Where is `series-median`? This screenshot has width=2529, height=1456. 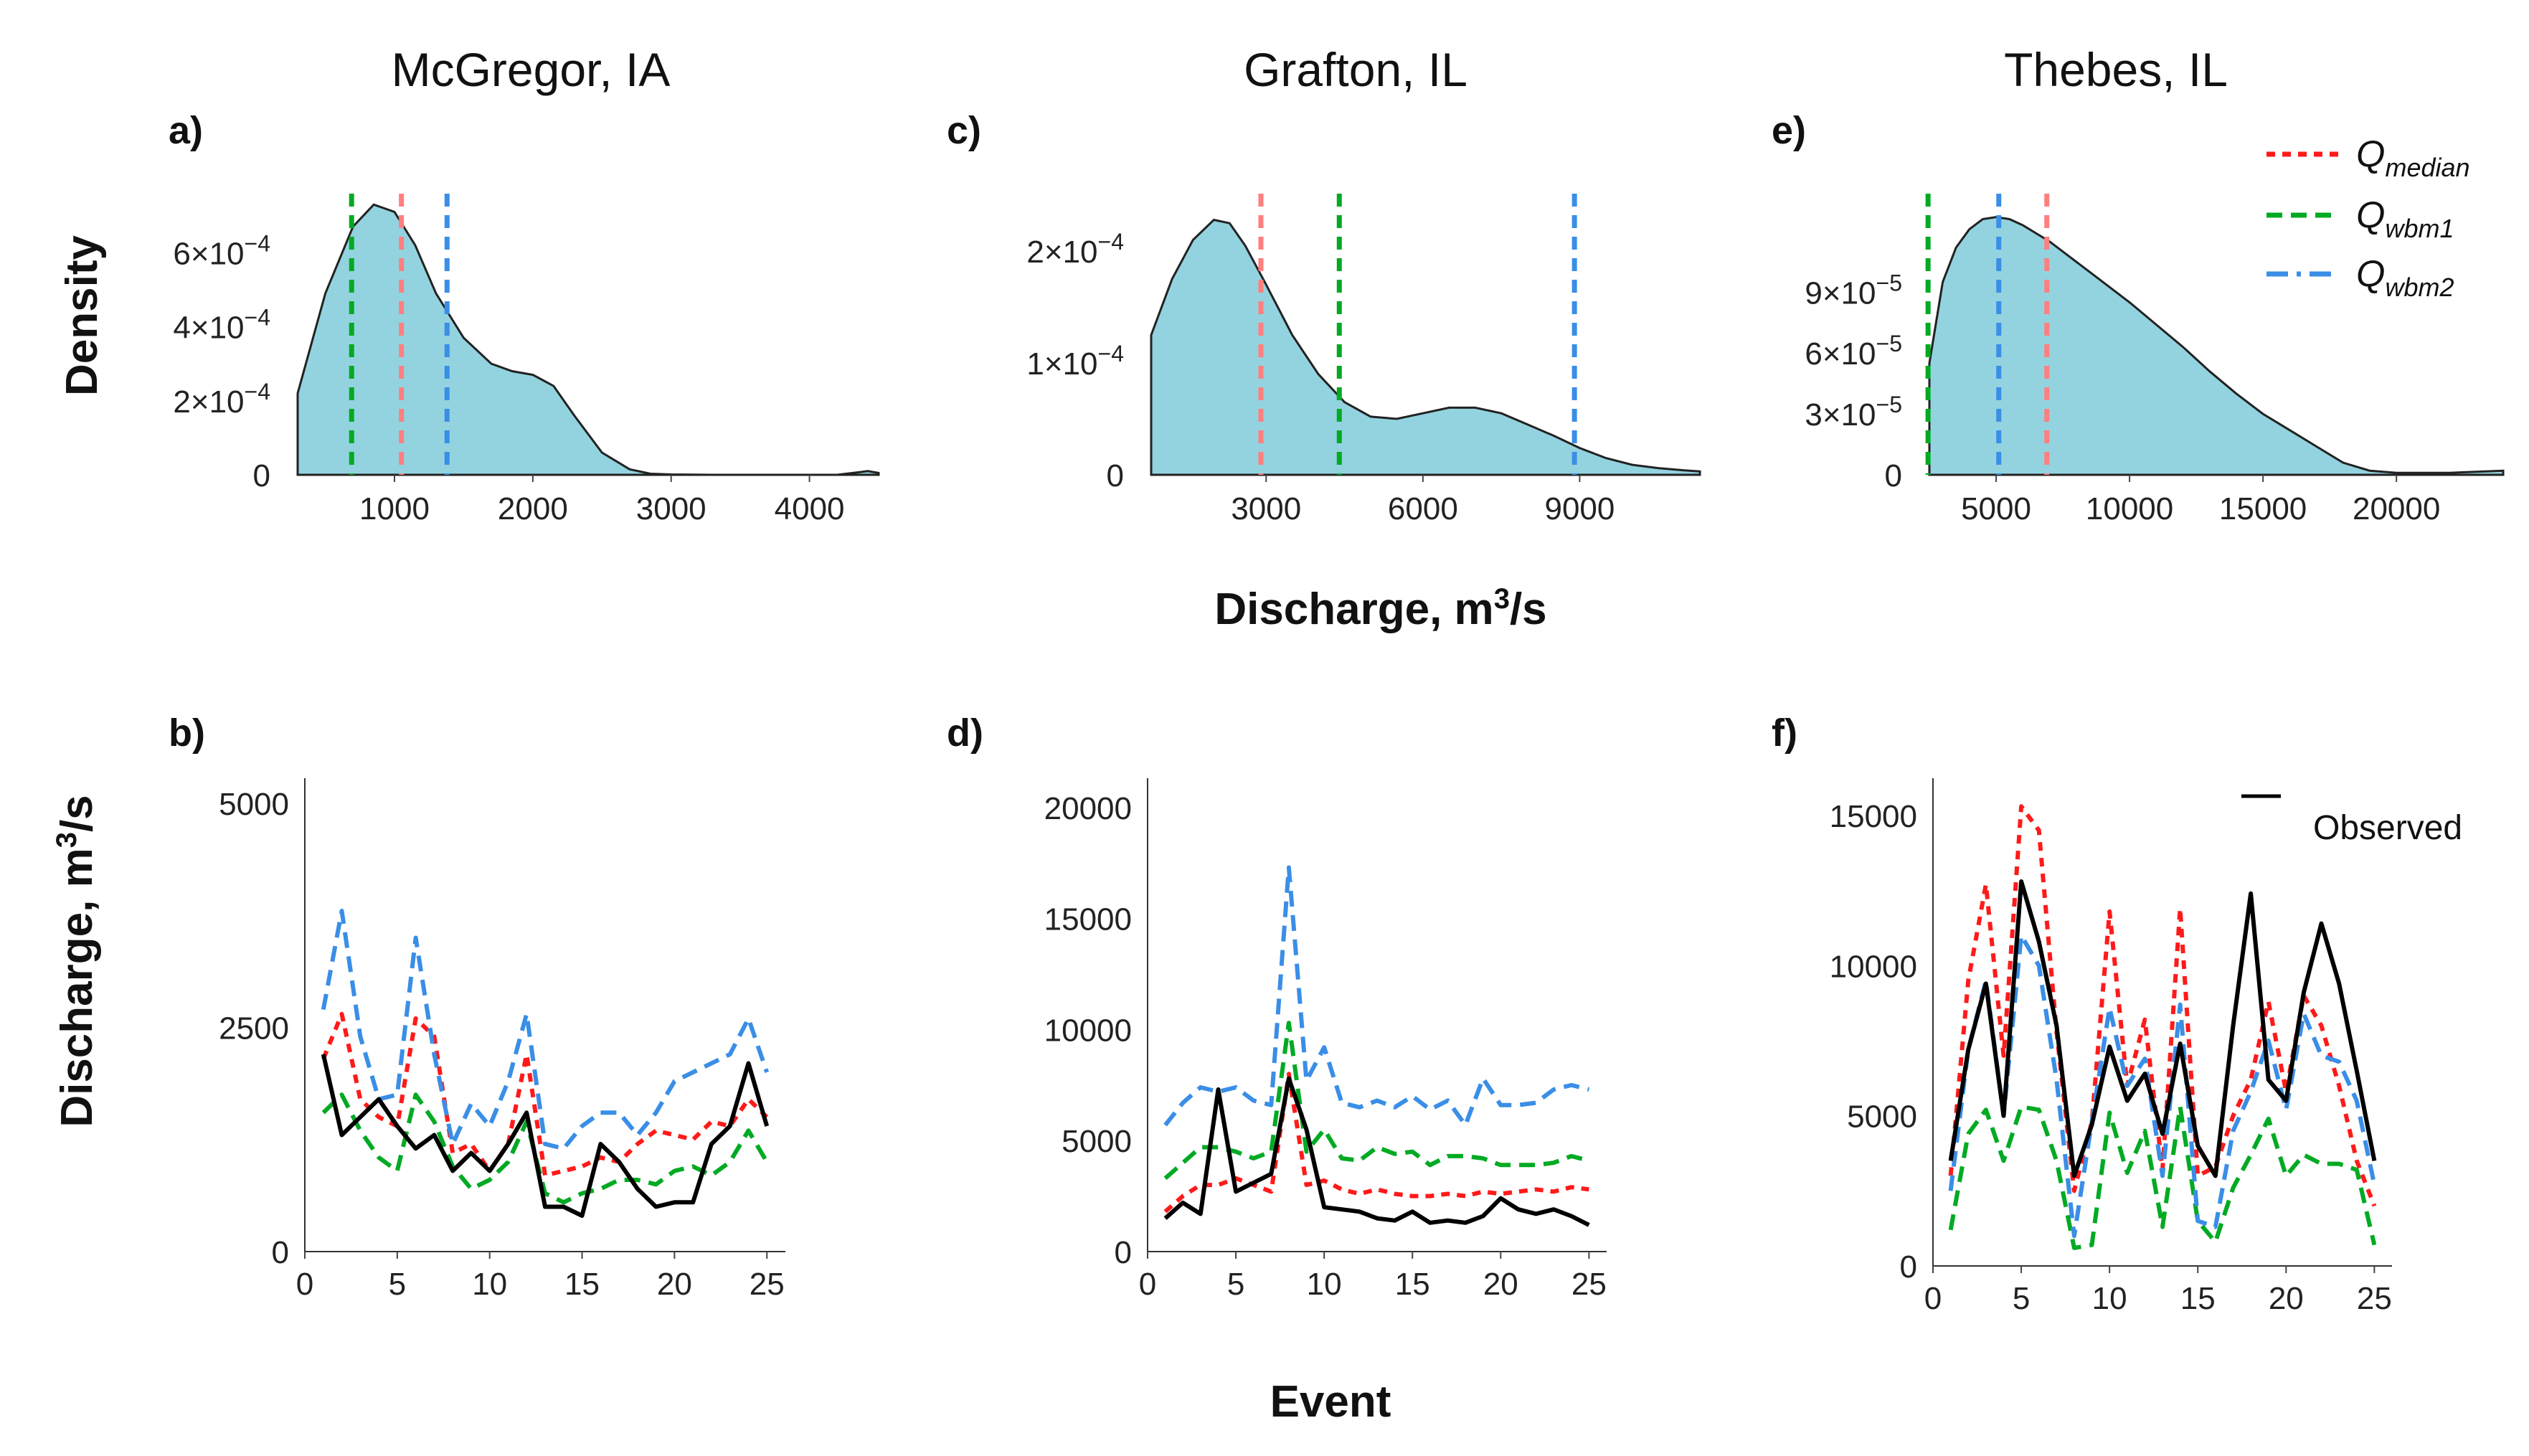
series-median is located at coordinates (2163, 1005).